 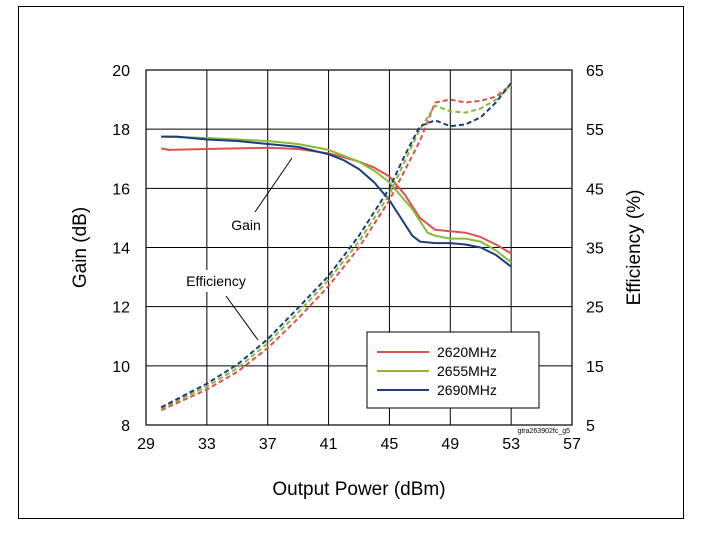 I want to click on annotation-gain: Gain, so click(x=246, y=225).